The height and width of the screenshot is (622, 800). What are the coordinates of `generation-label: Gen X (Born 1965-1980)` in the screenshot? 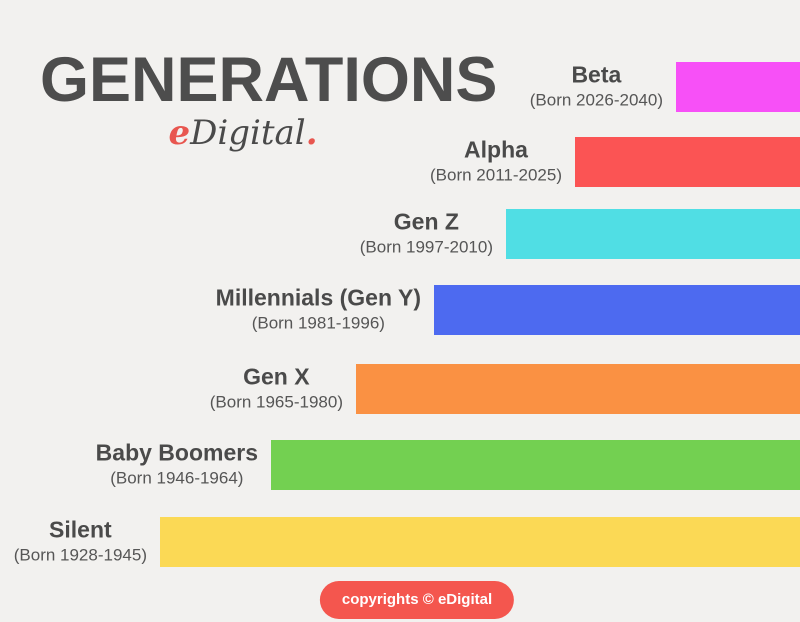 It's located at (276, 389).